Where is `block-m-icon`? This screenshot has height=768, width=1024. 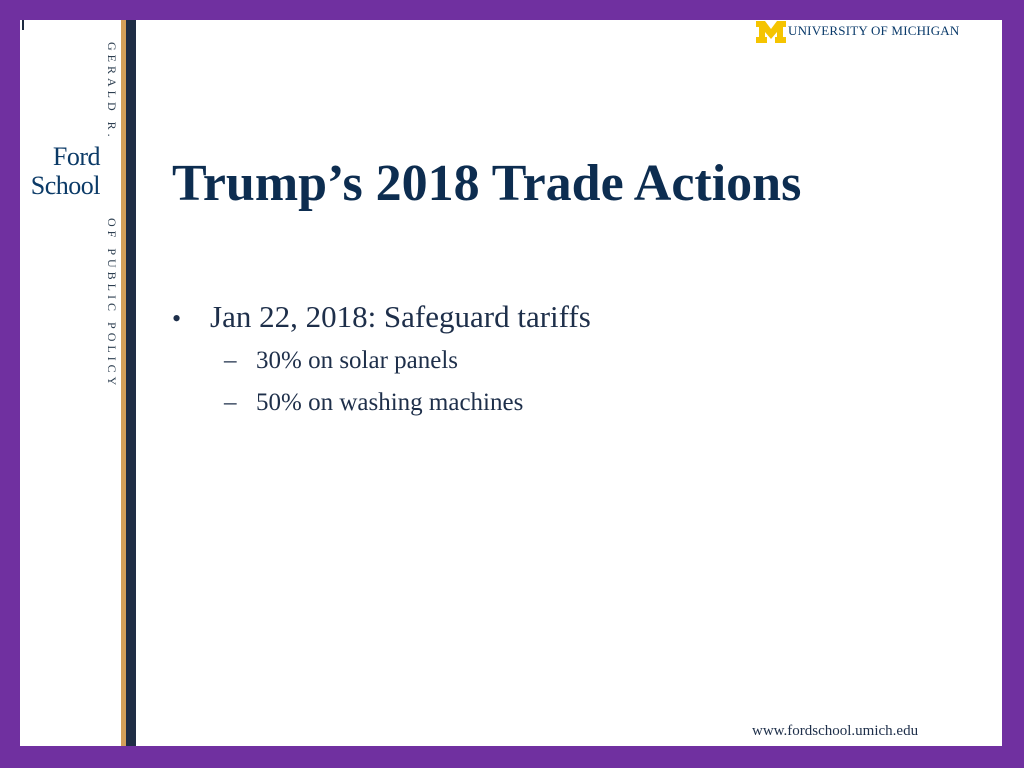
block-m-icon is located at coordinates (771, 32).